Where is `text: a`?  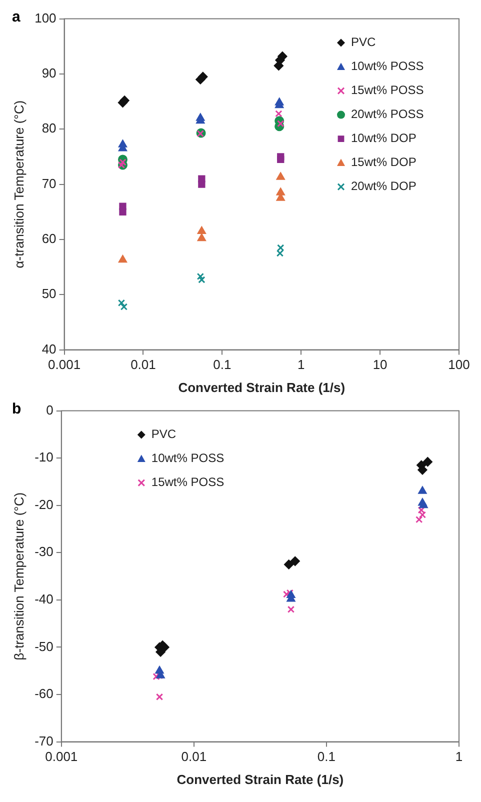 text: a is located at coordinates (16, 17).